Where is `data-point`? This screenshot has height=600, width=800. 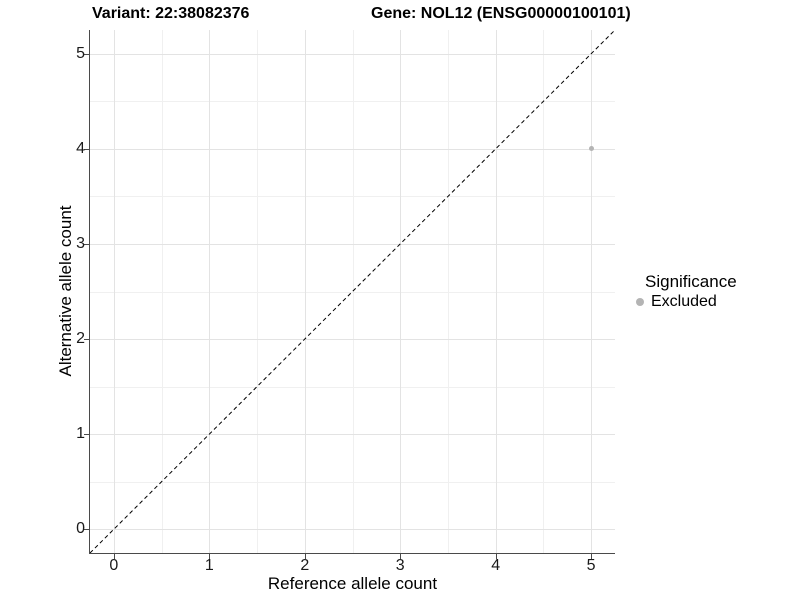 data-point is located at coordinates (591, 149).